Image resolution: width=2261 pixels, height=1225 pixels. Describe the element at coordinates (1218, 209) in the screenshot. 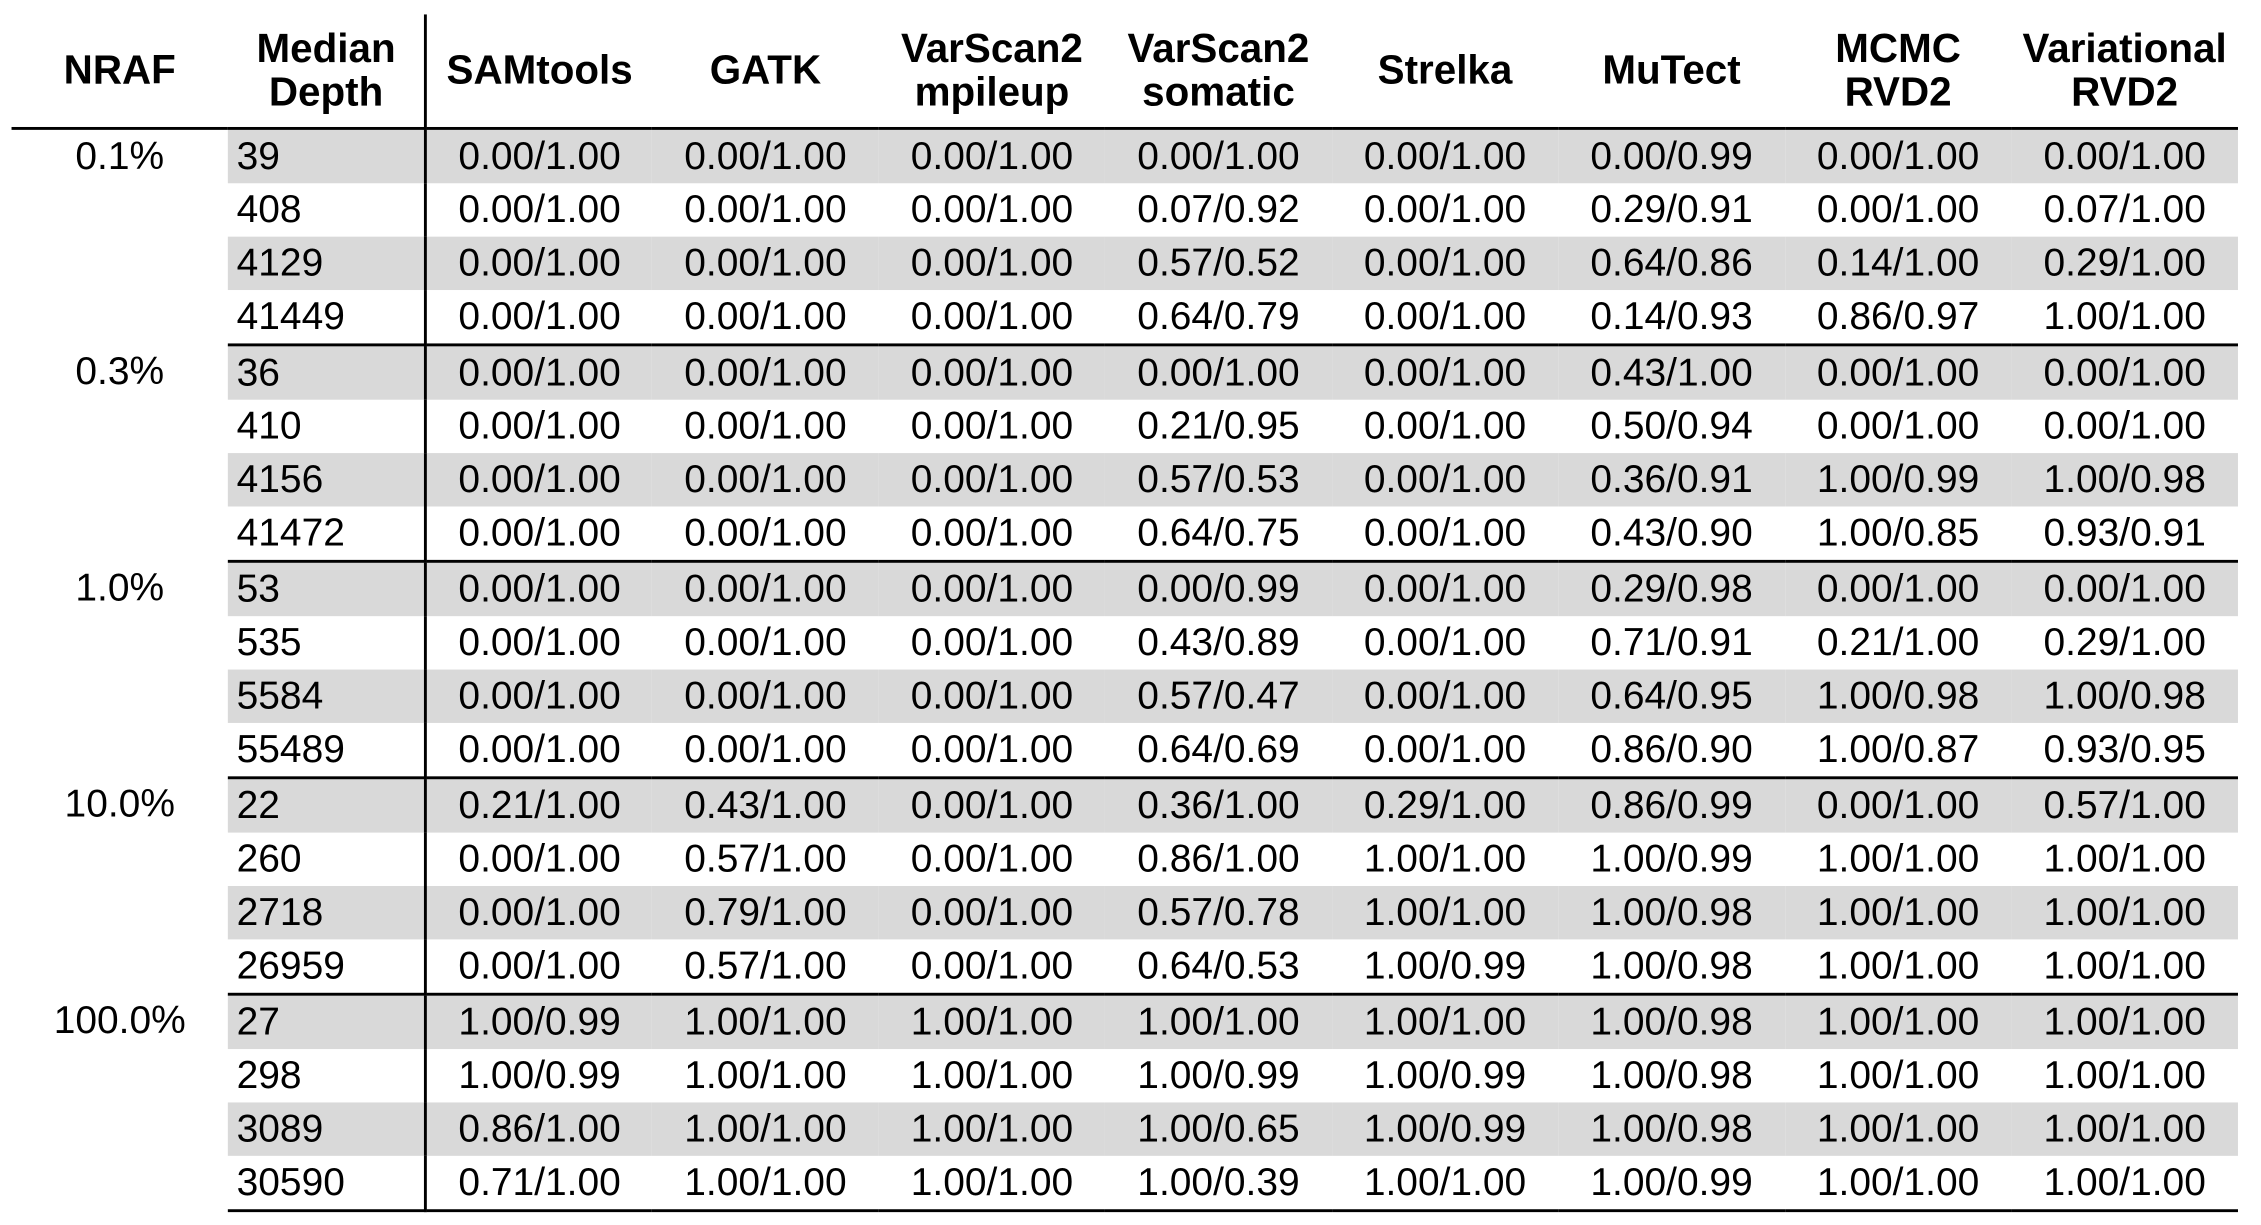

I see `value-cell-varscan2-somatic: 0.07/0.92` at that location.